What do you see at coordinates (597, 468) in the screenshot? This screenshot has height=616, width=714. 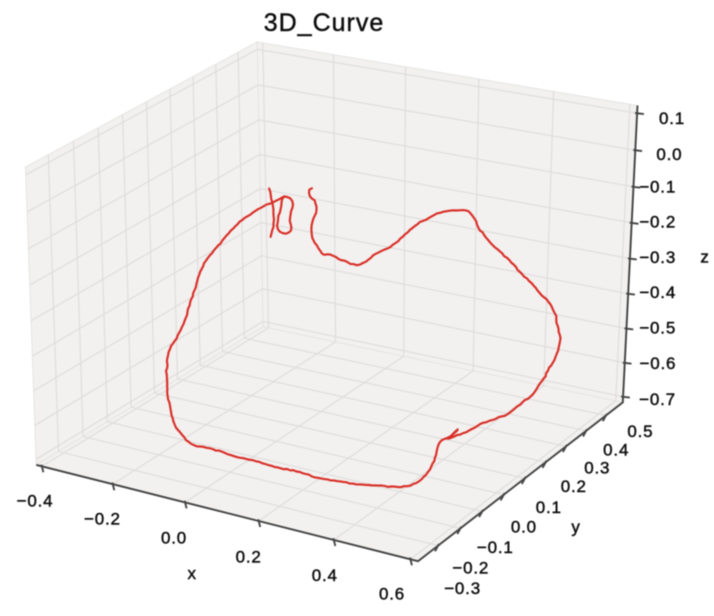 I see `svg-text: 0.3` at bounding box center [597, 468].